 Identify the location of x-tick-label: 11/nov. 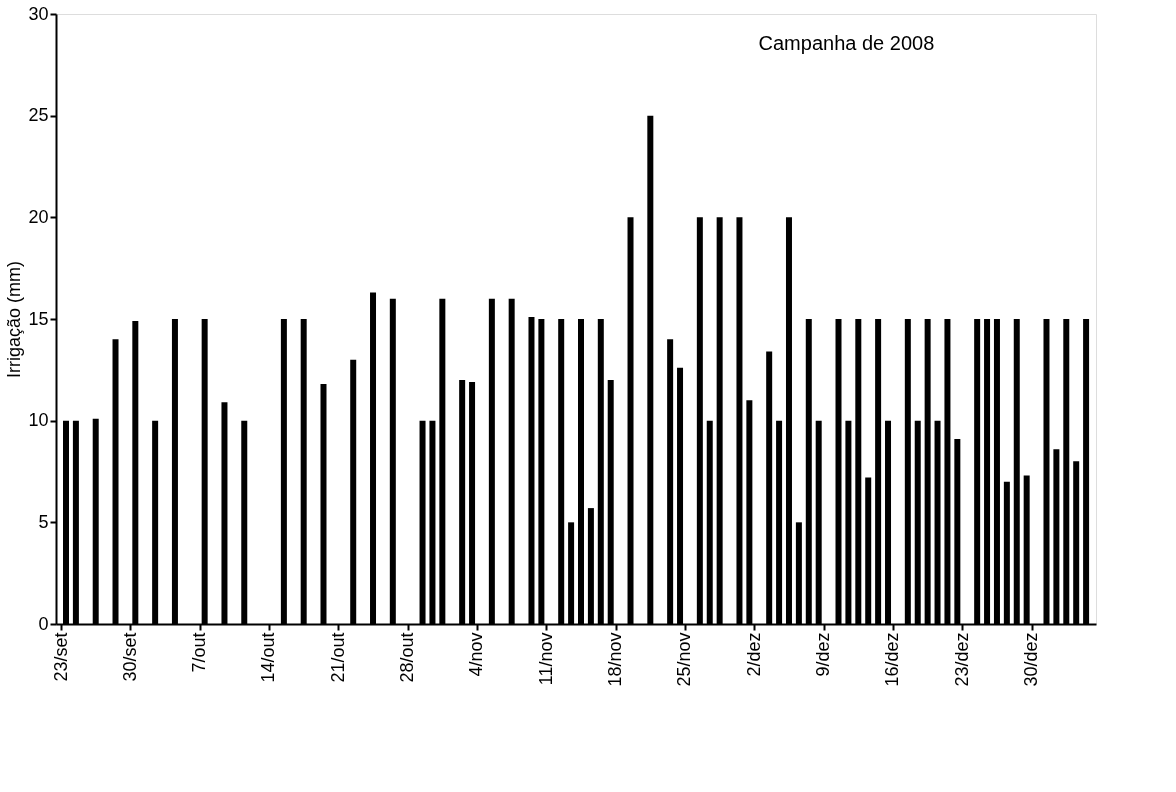
(545, 659).